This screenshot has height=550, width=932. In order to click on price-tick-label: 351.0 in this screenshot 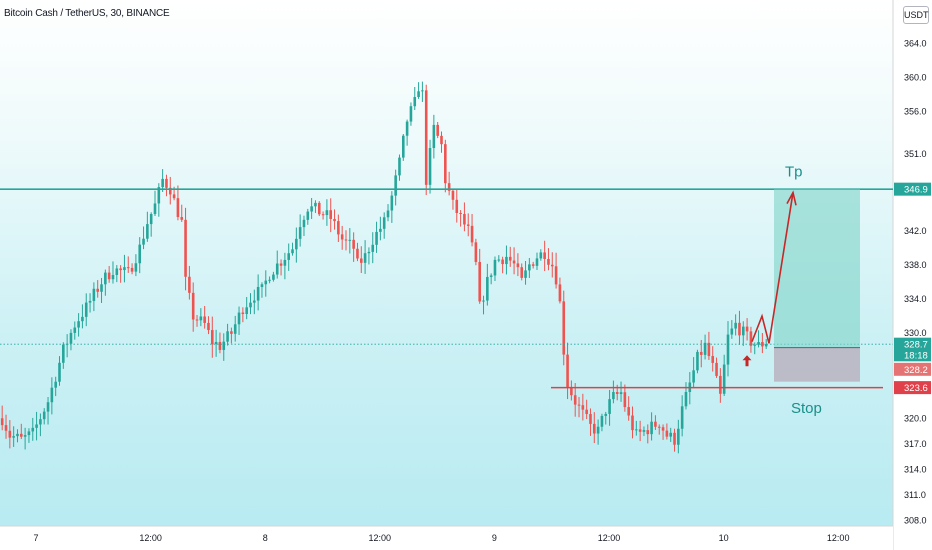, I will do `click(915, 154)`.